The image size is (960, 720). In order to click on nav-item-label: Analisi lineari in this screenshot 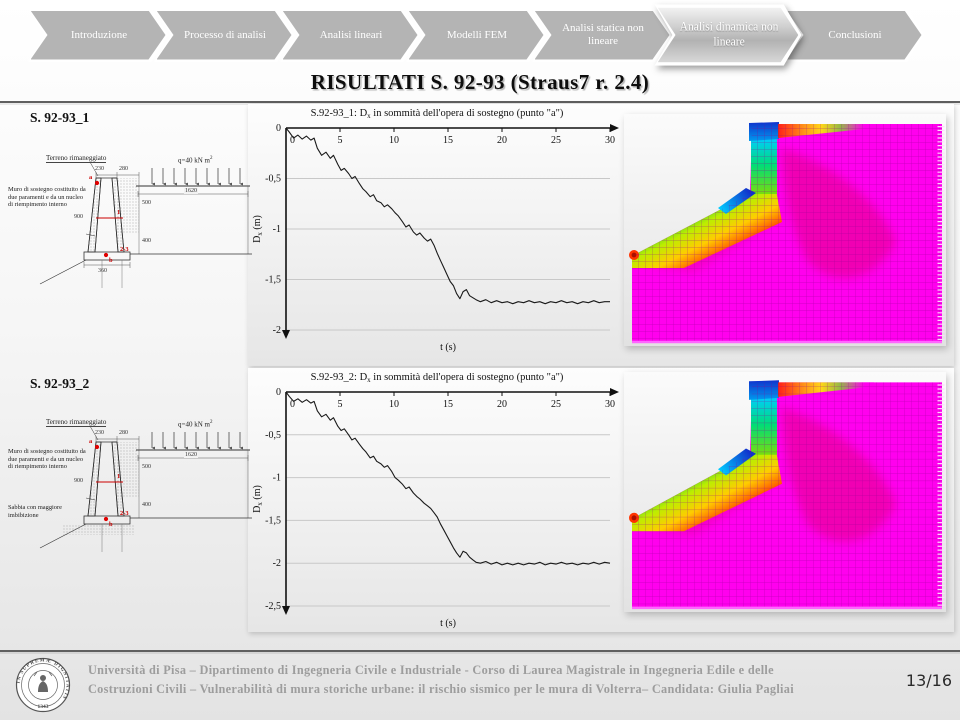, I will do `click(351, 34)`.